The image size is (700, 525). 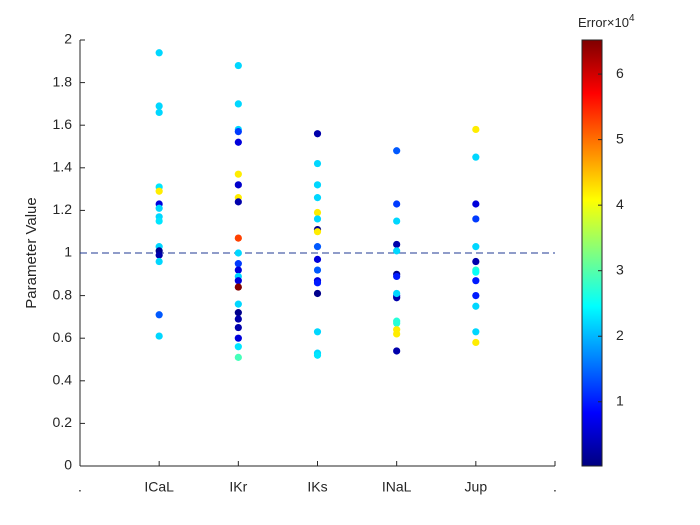 I want to click on y-tick-label: 0.8, so click(x=63, y=294).